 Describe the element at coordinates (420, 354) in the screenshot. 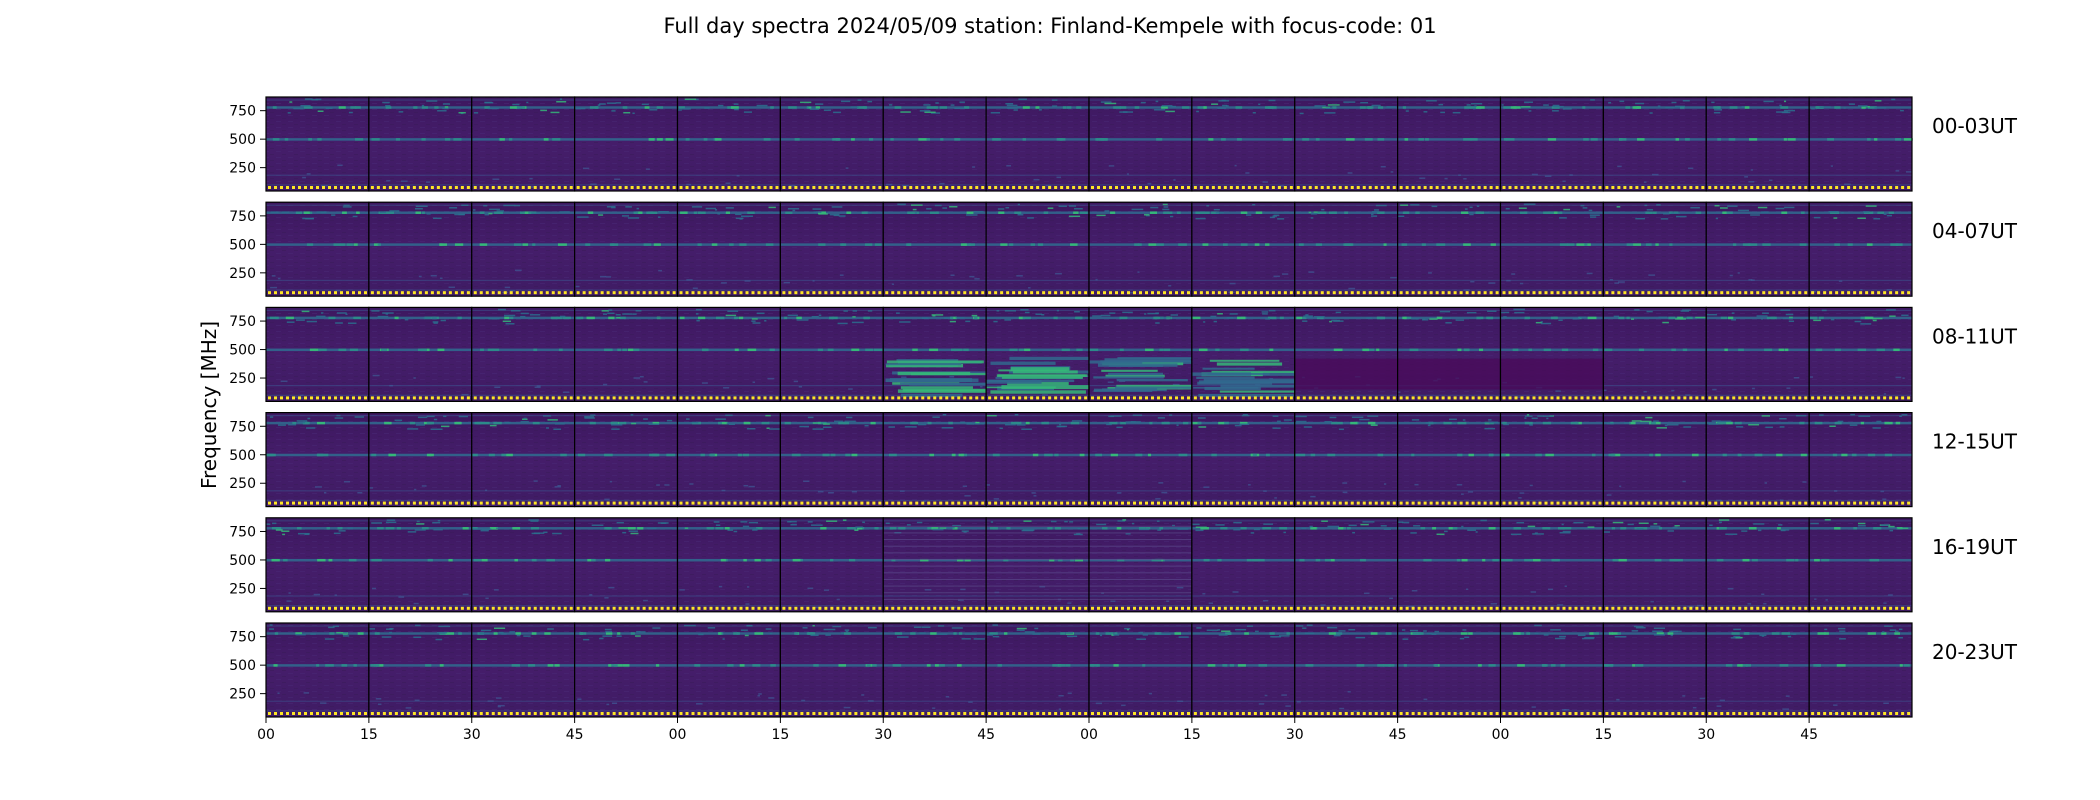

I see `panel-texture` at that location.